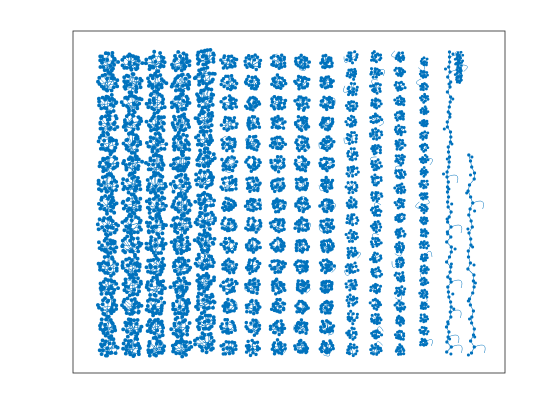 The height and width of the screenshot is (420, 560). Describe the element at coordinates (108, 81) in the screenshot. I see `node-cluster` at that location.